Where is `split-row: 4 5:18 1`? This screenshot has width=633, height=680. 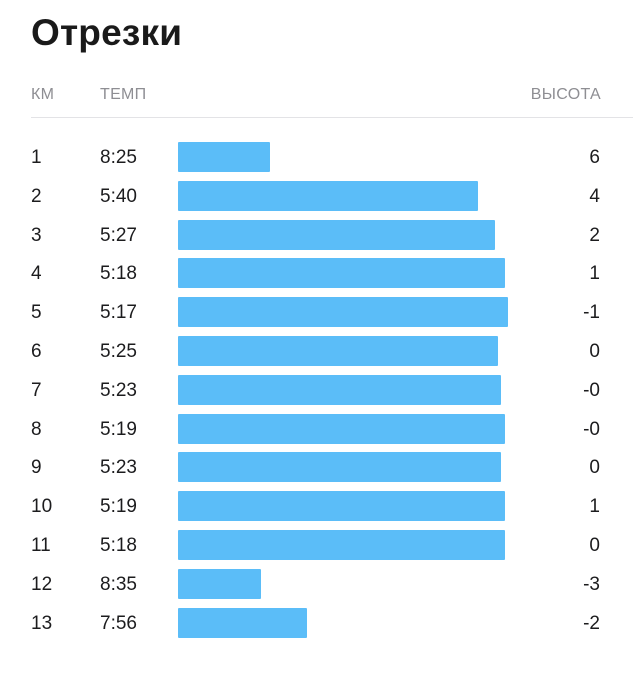 split-row: 4 5:18 1 is located at coordinates (316, 274).